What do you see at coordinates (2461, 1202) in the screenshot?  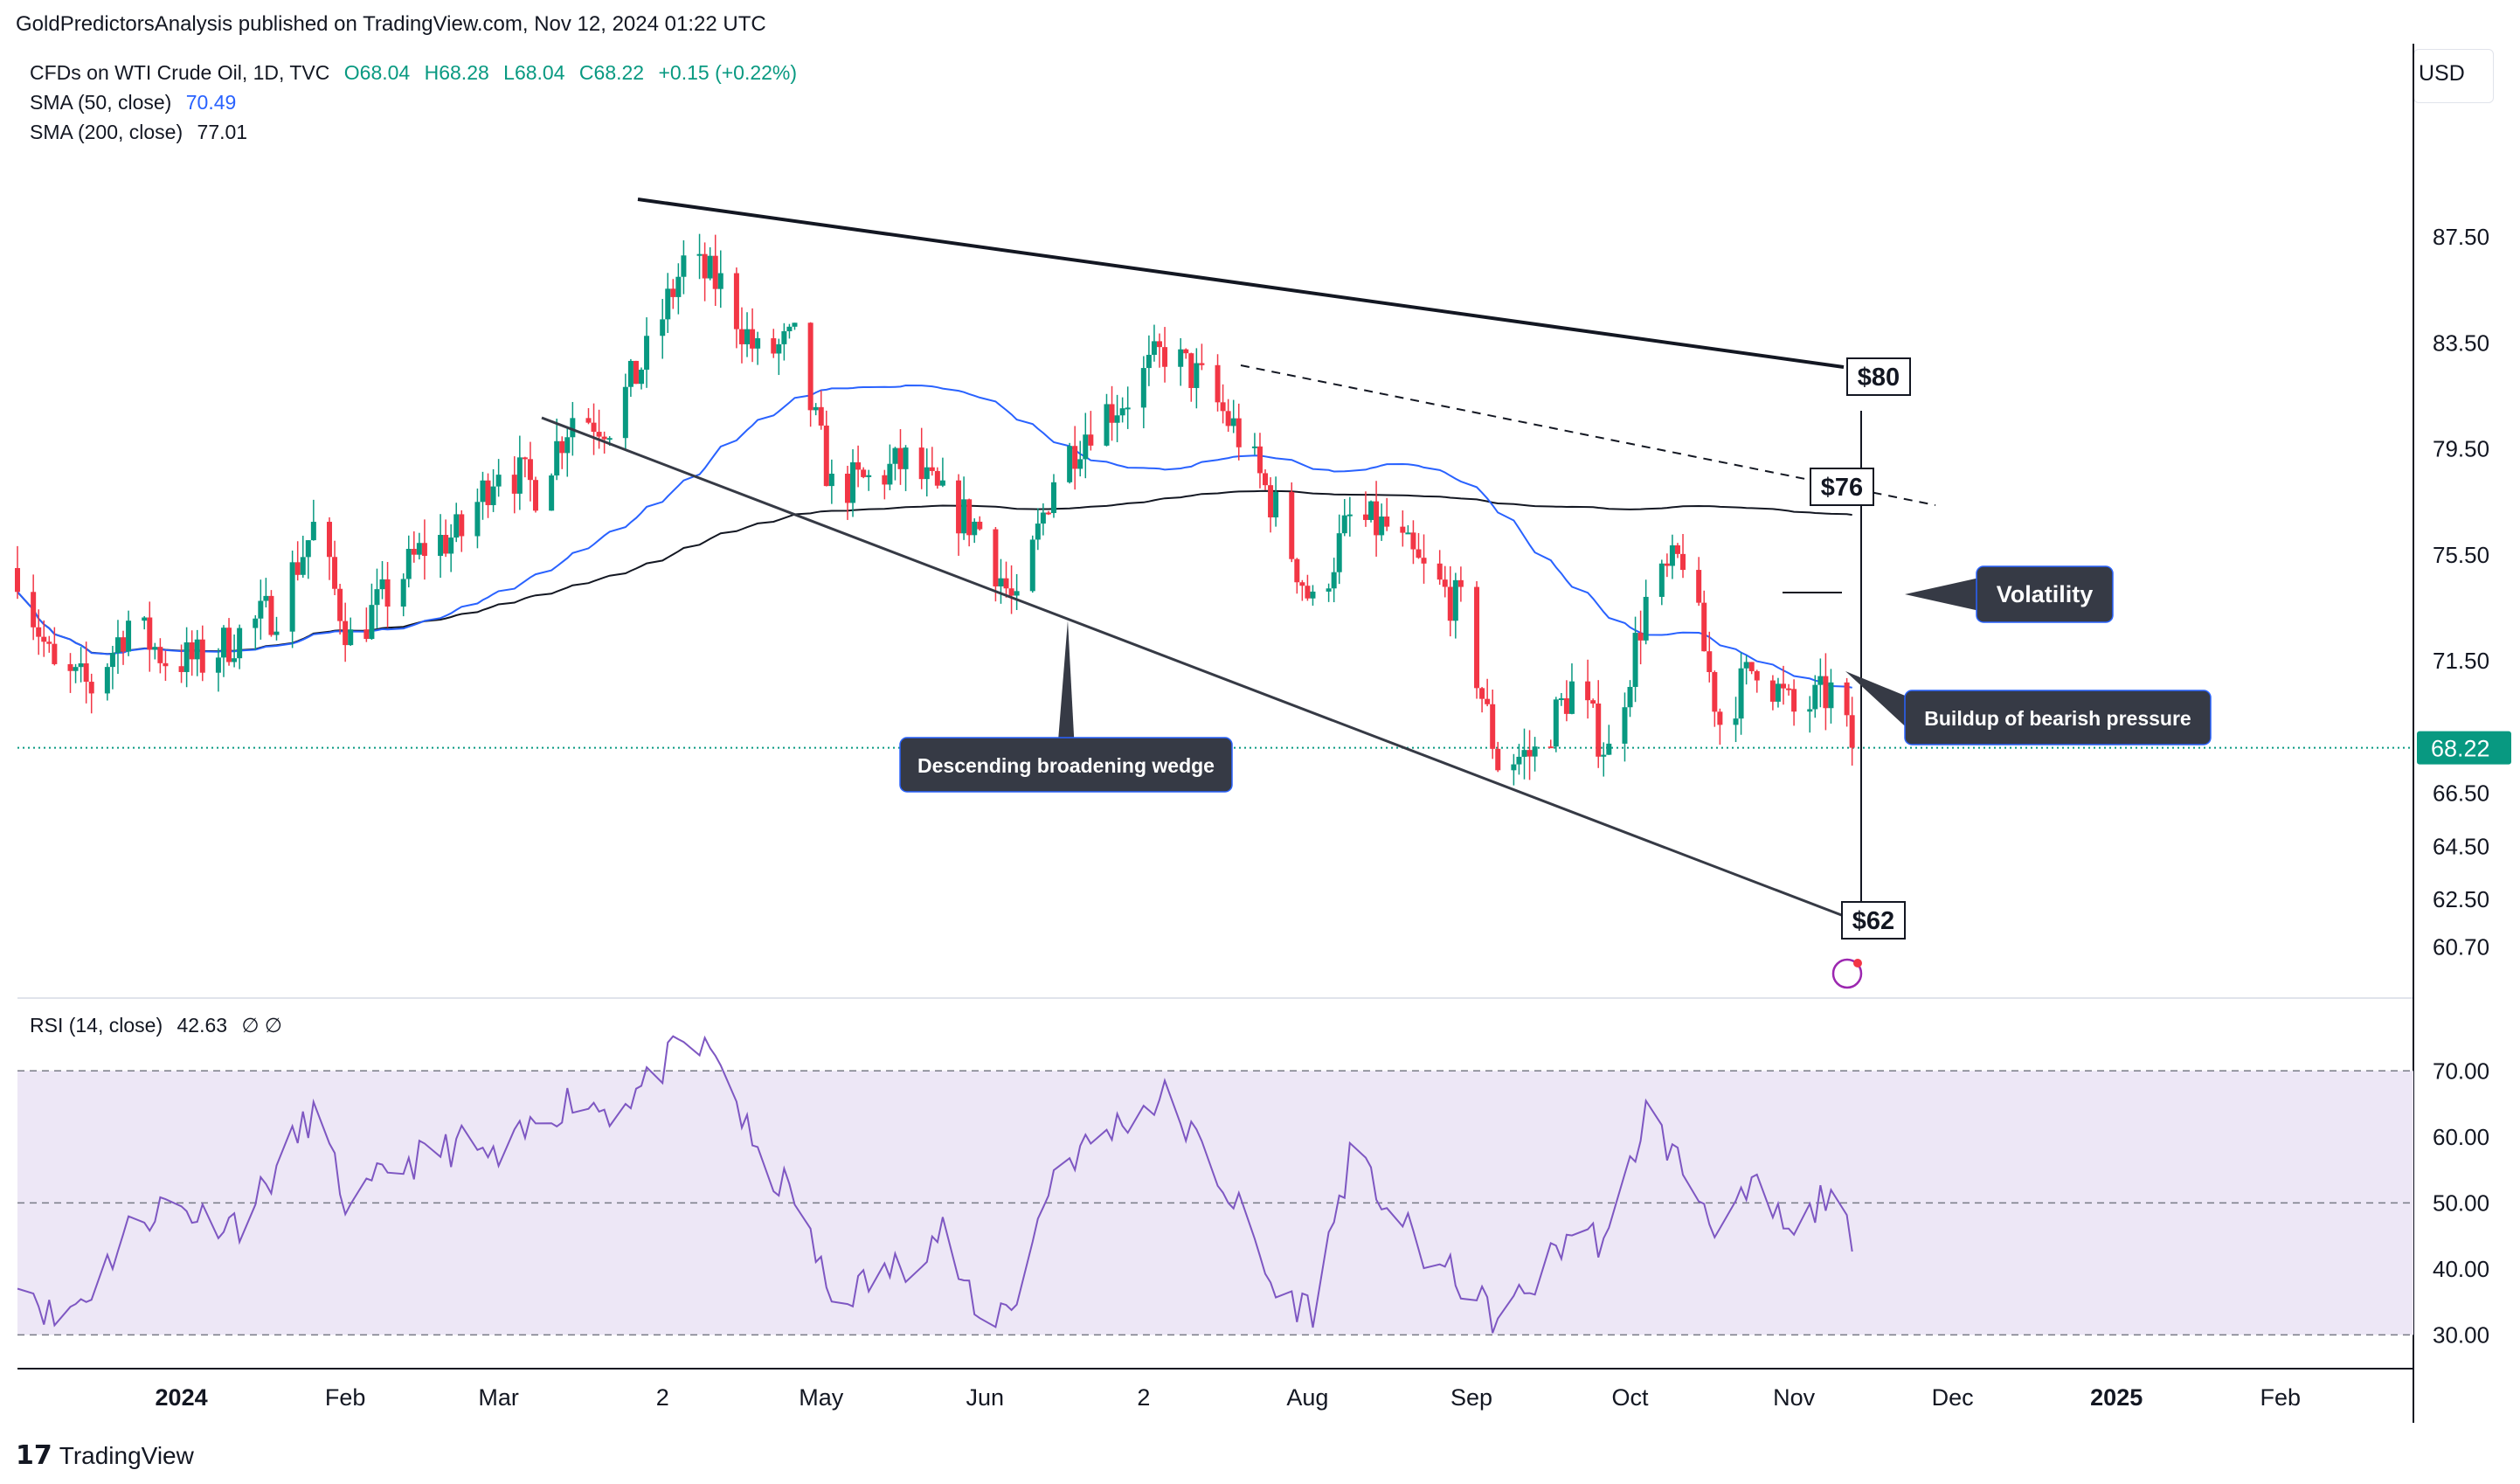 I see `rsi-tick-label: 50.00` at bounding box center [2461, 1202].